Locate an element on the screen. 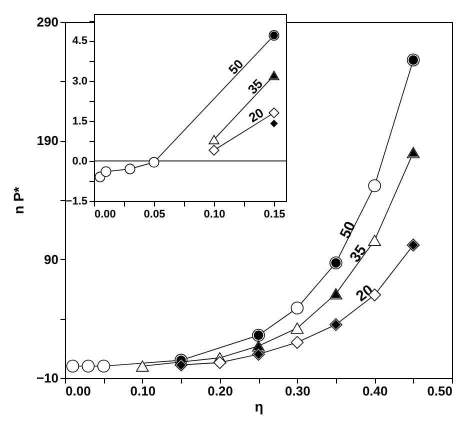 The height and width of the screenshot is (422, 468). x-tick-label: 0.15 is located at coordinates (275, 214).